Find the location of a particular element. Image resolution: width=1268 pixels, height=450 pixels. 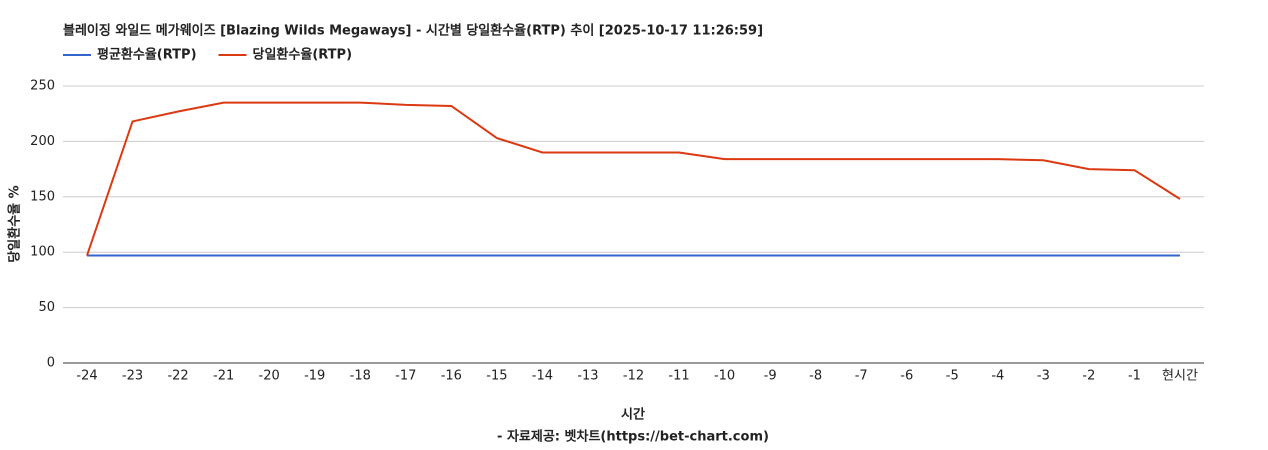

x-tick-label: -9 is located at coordinates (770, 376).